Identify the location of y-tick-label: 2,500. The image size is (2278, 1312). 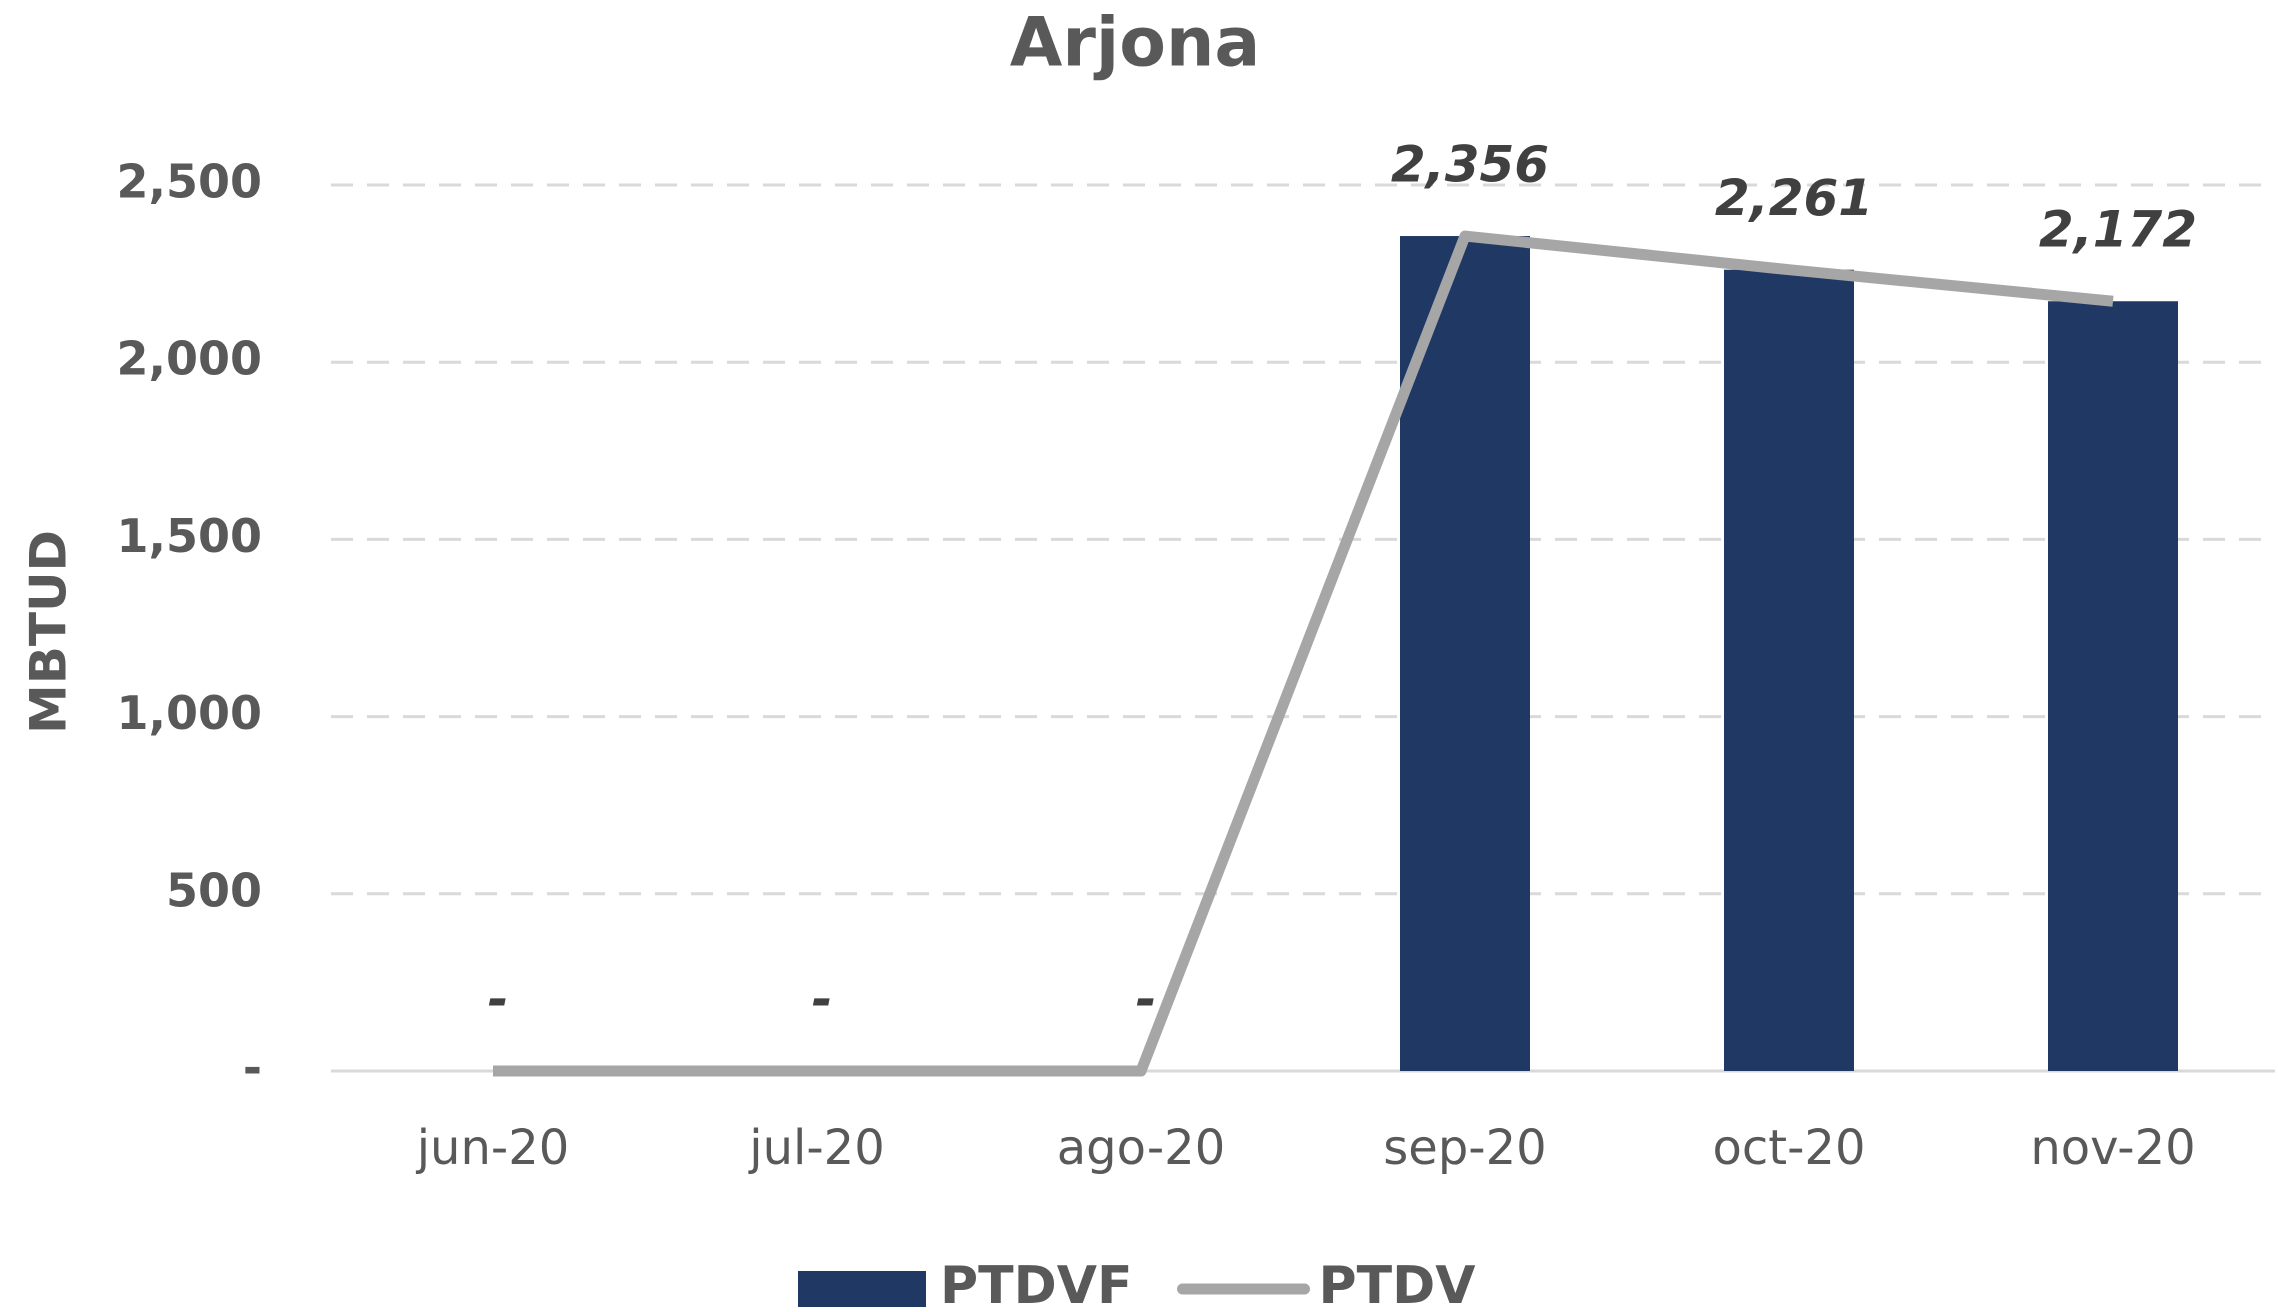
(189, 182).